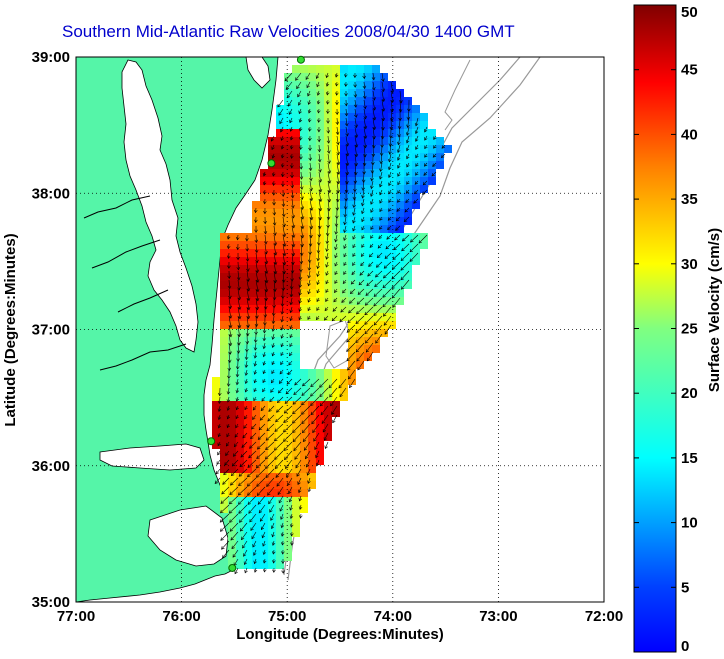 The image size is (724, 659). I want to click on station-marker, so click(300, 59).